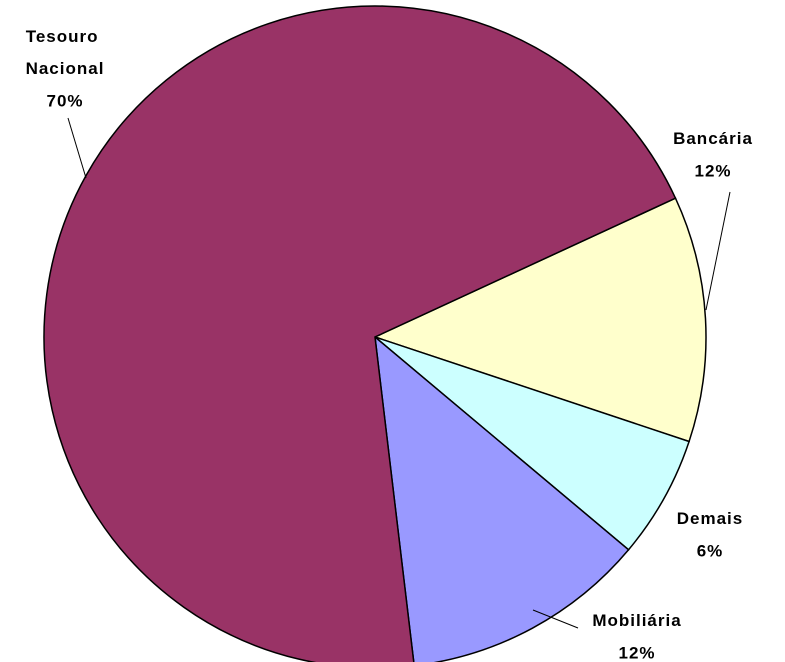  Describe the element at coordinates (65, 36) in the screenshot. I see `label-line: Tesouro` at that location.